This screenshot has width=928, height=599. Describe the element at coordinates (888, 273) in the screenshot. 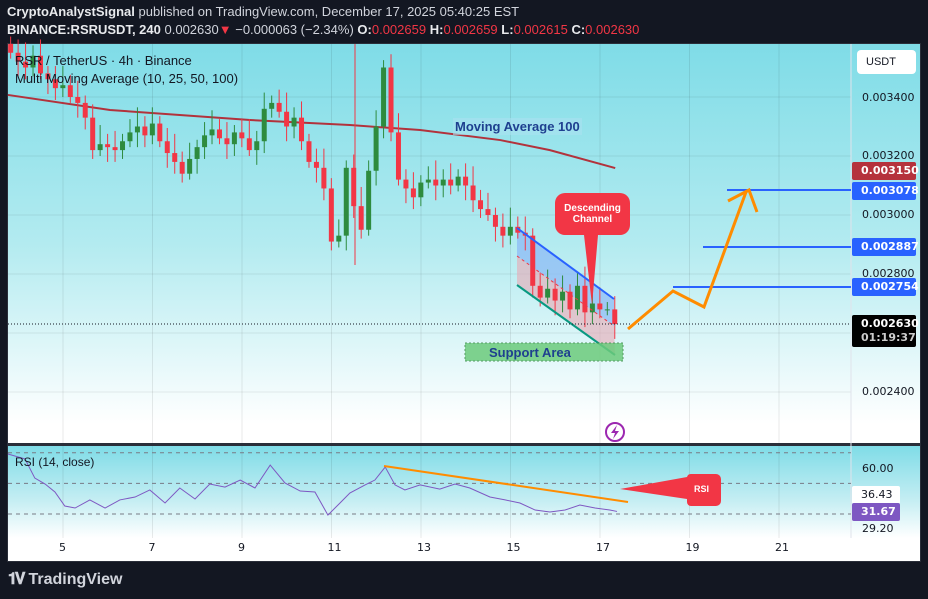

I see `price-tick: 0.002800` at that location.